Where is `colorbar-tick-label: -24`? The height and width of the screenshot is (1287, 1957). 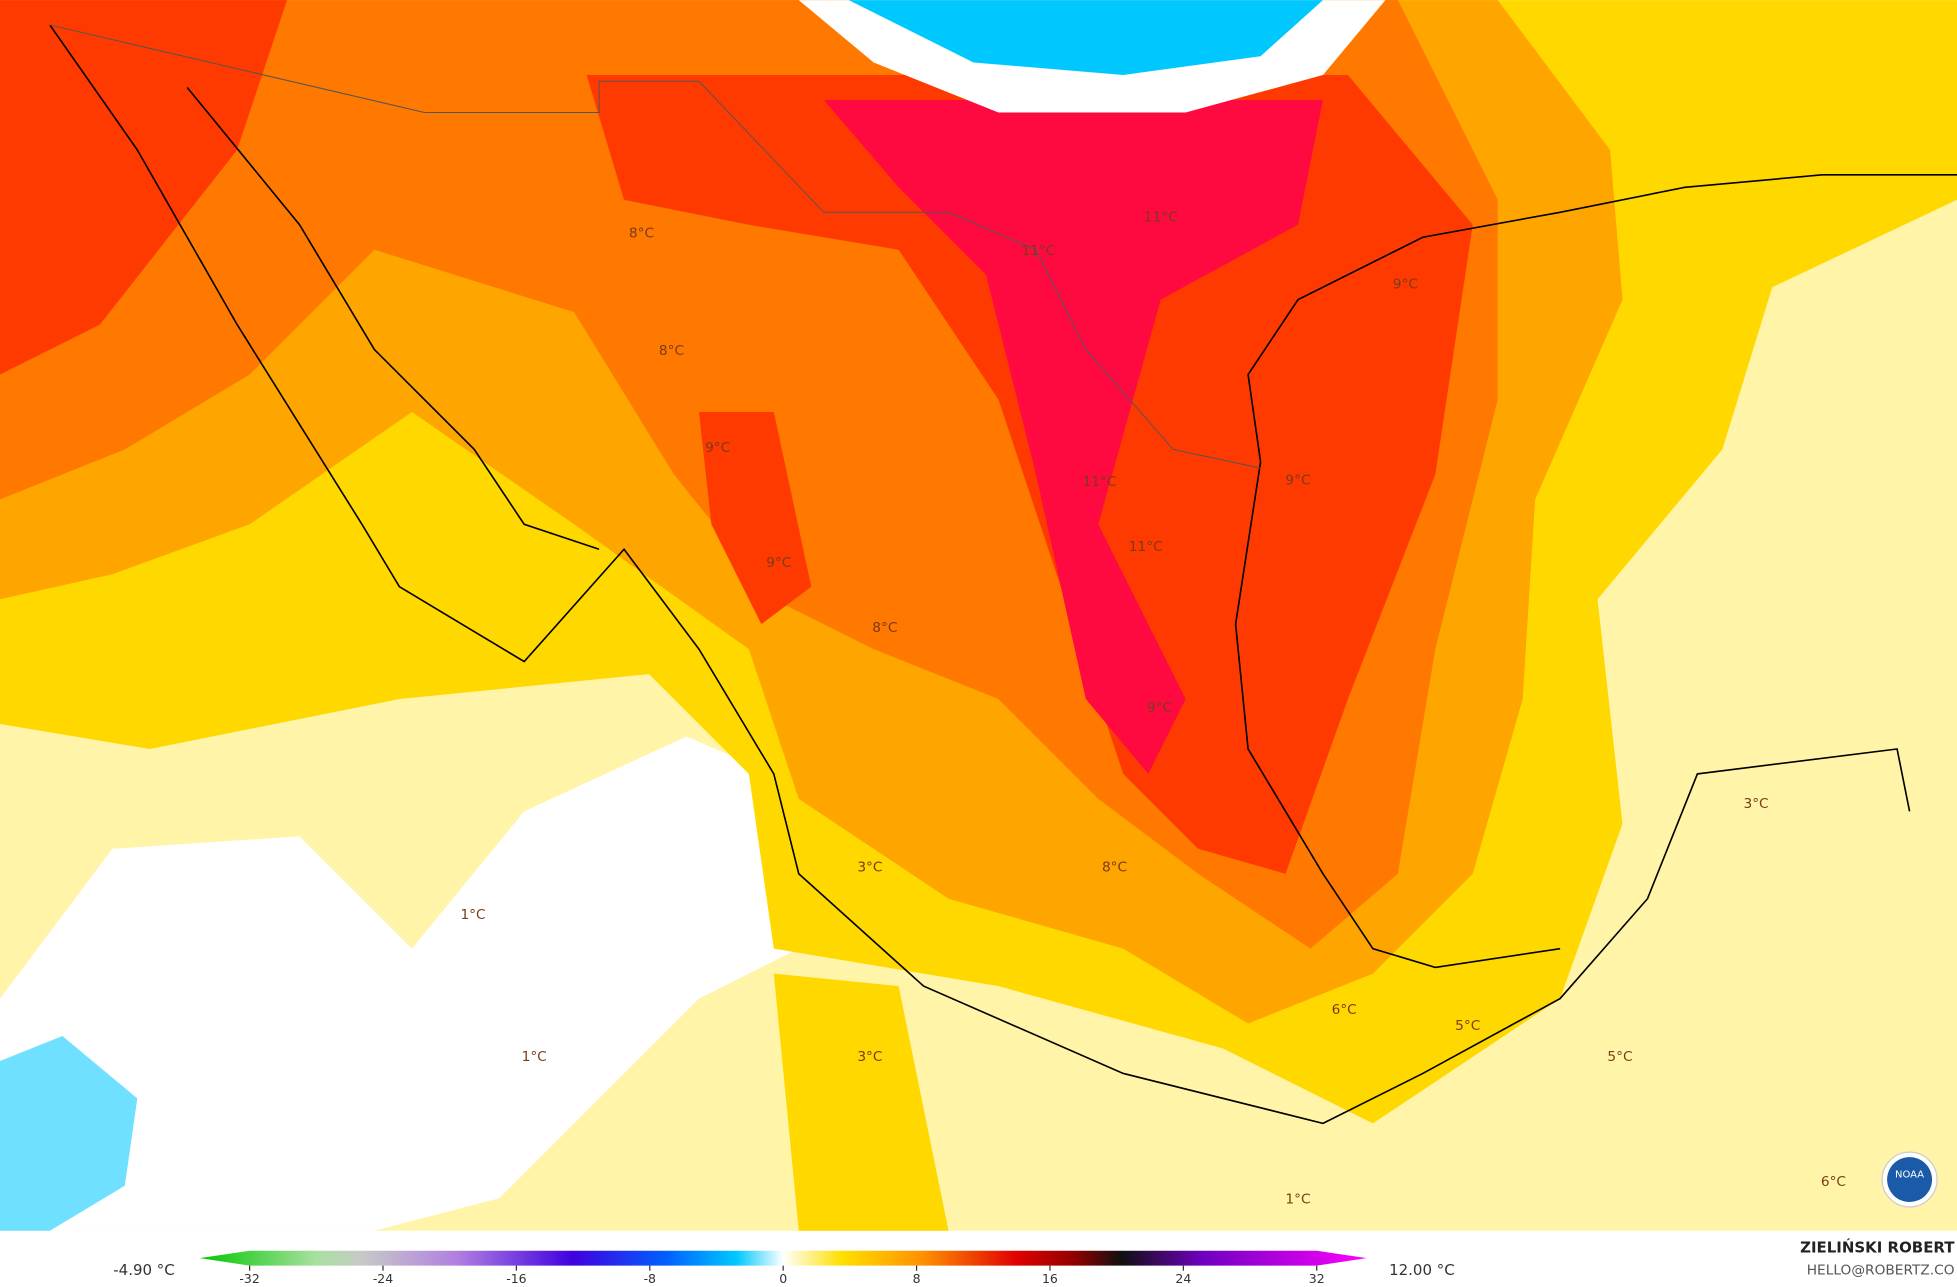 colorbar-tick-label: -24 is located at coordinates (383, 1278).